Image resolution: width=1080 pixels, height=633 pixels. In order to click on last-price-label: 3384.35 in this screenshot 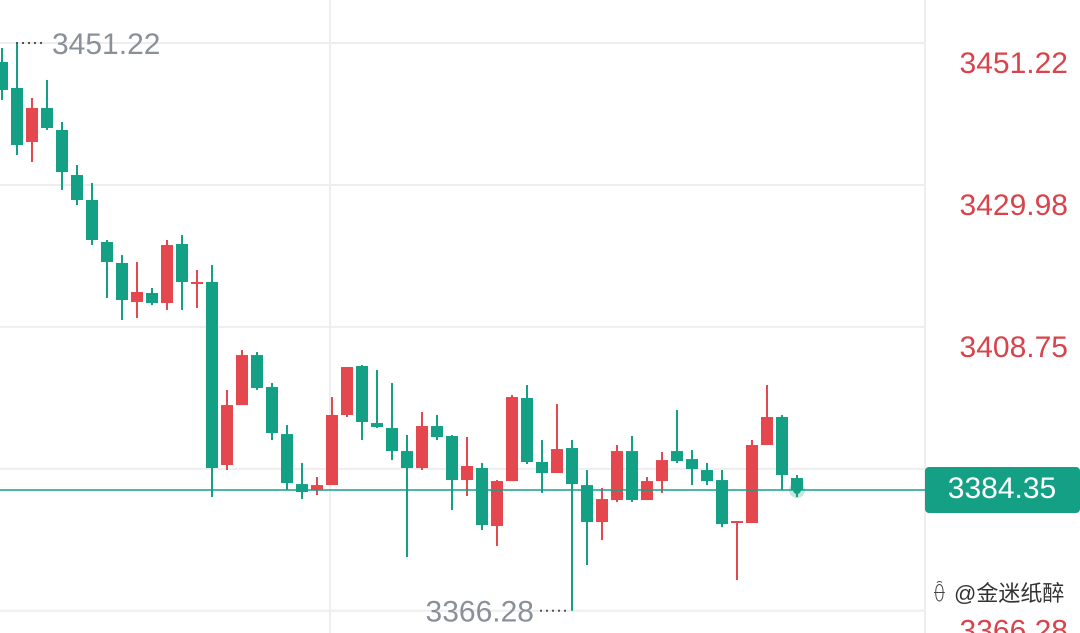, I will do `click(1002, 488)`.